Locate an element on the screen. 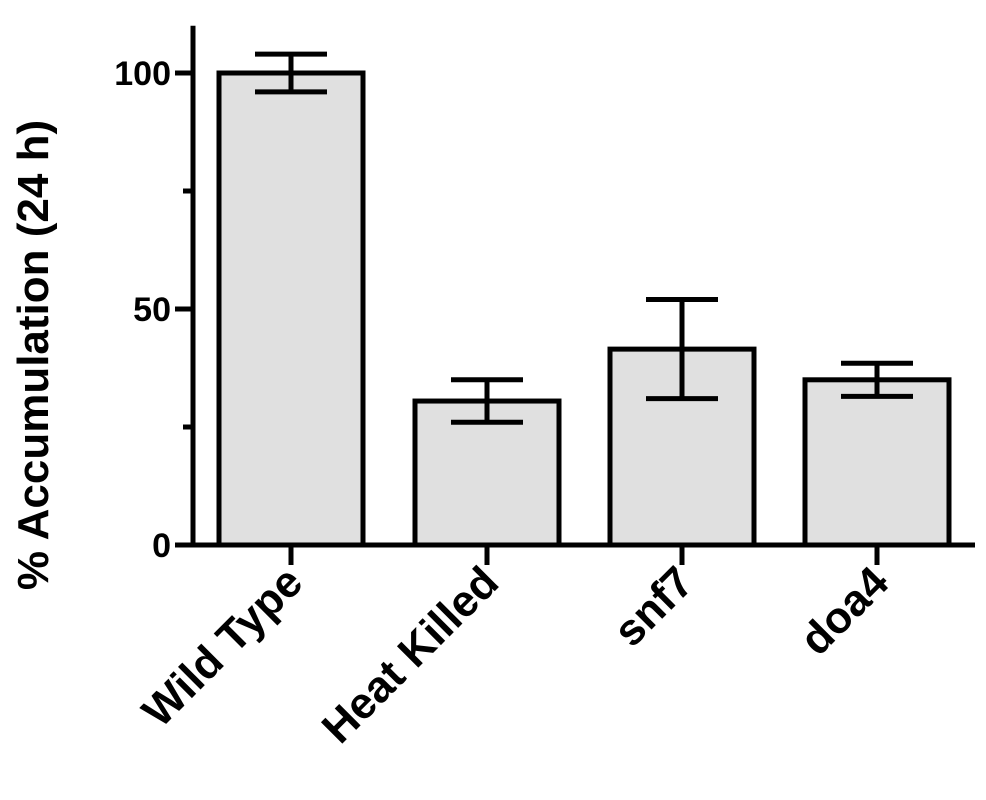 The image size is (986, 800). x-tick-label-doa4: doa4 is located at coordinates (845, 611).